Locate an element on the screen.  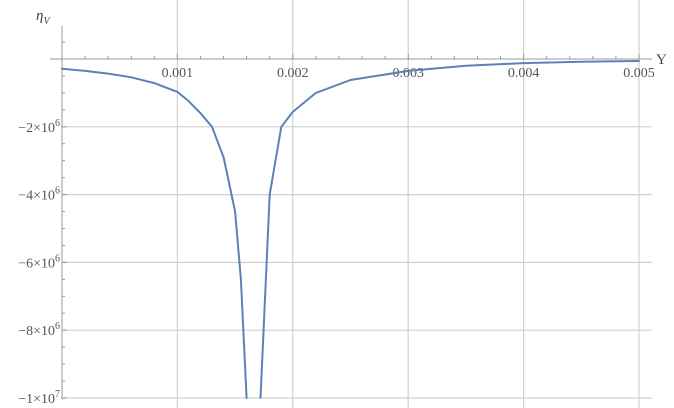
y-tick-label: −2×10⁶ is located at coordinates (39, 127).